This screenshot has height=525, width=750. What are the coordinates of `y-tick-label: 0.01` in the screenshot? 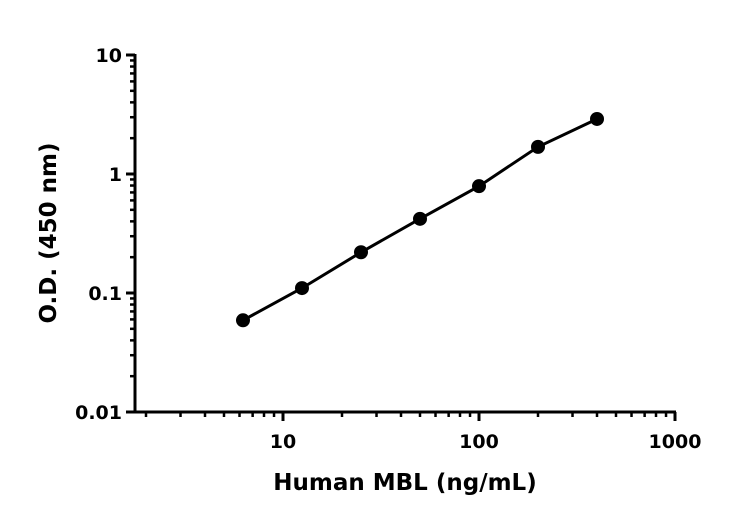 It's located at (98, 413).